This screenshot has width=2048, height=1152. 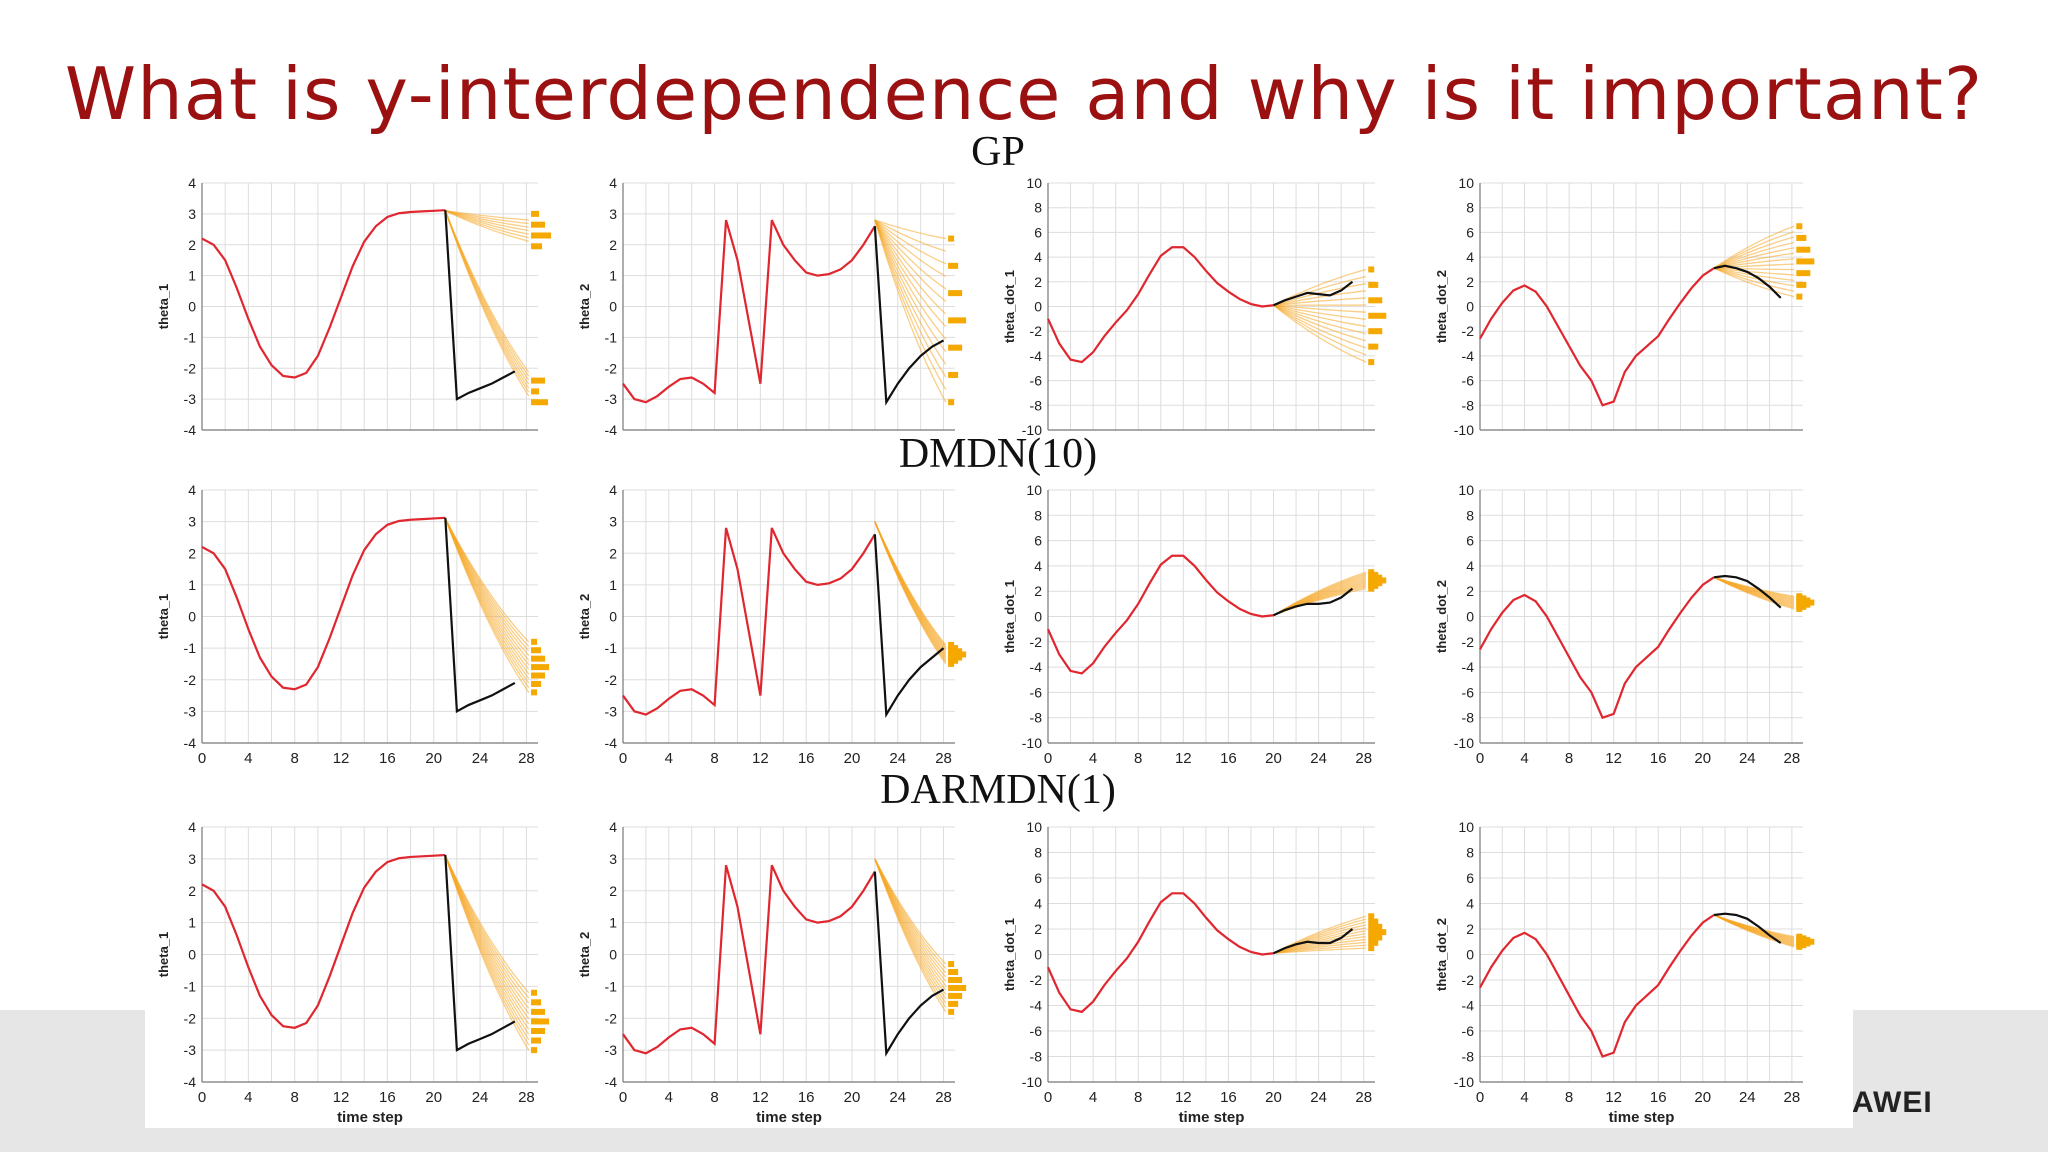 I want to click on y-tick-label: -3, so click(x=190, y=711).